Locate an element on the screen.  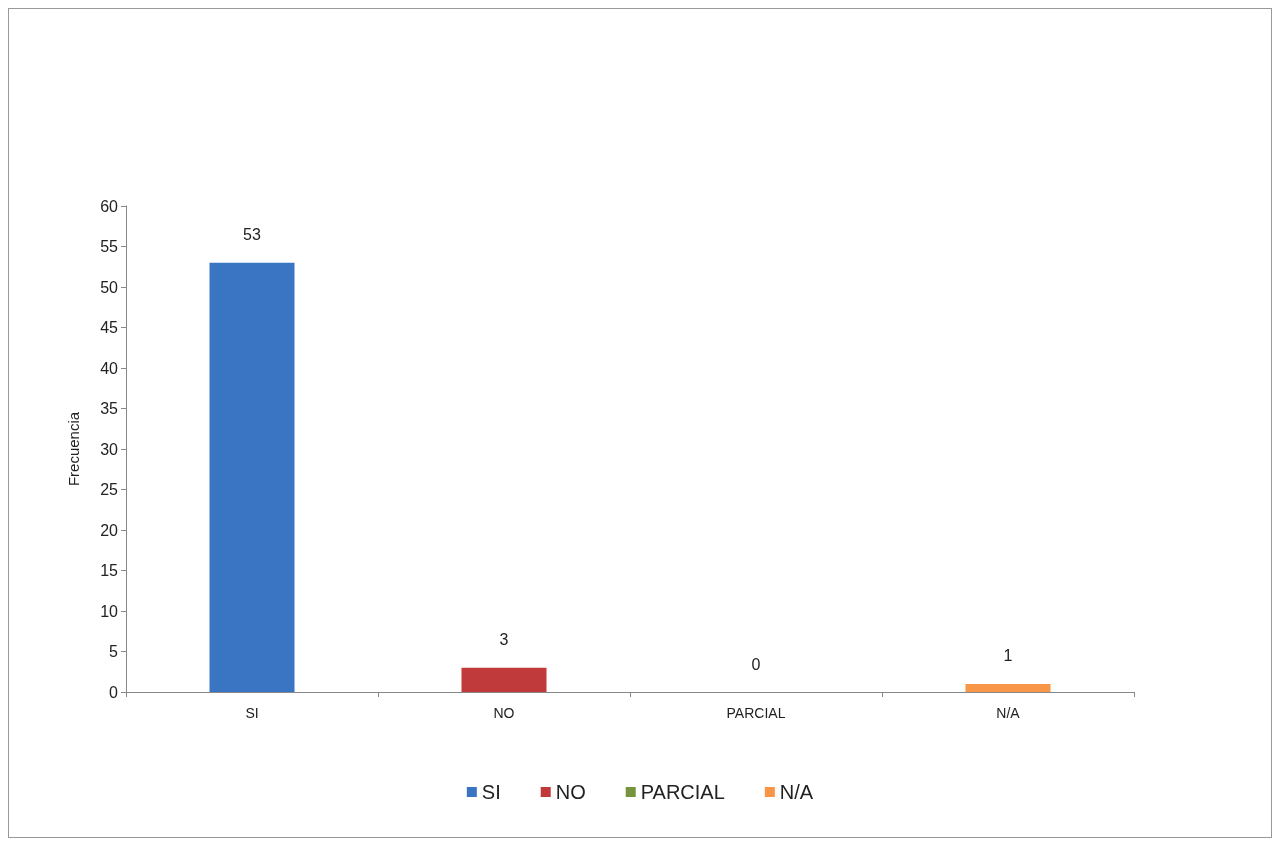
y-tick-label: 45 is located at coordinates (109, 327).